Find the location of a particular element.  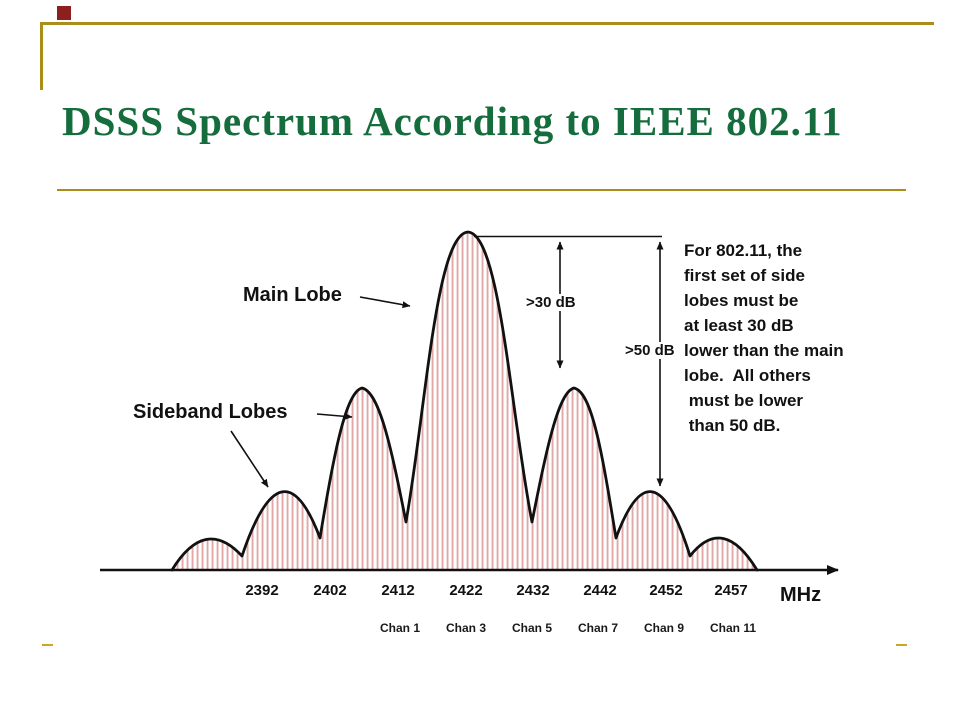

channel-label-5: Chan 5 is located at coordinates (531, 628).